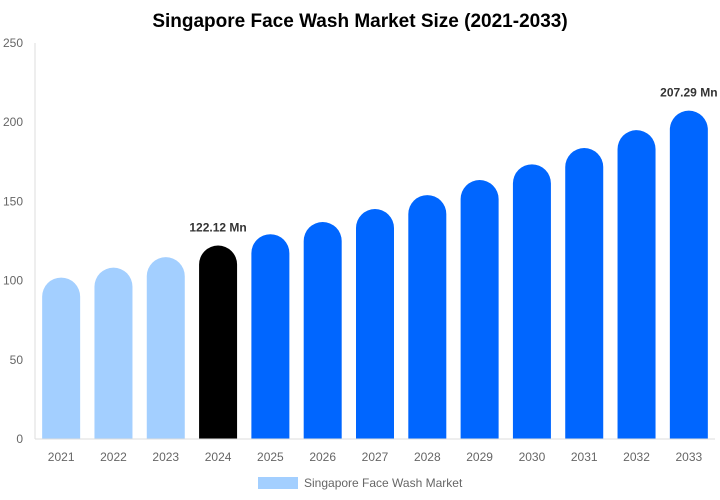 Image resolution: width=720 pixels, height=500 pixels. I want to click on y-tick-label: 150, so click(13, 201).